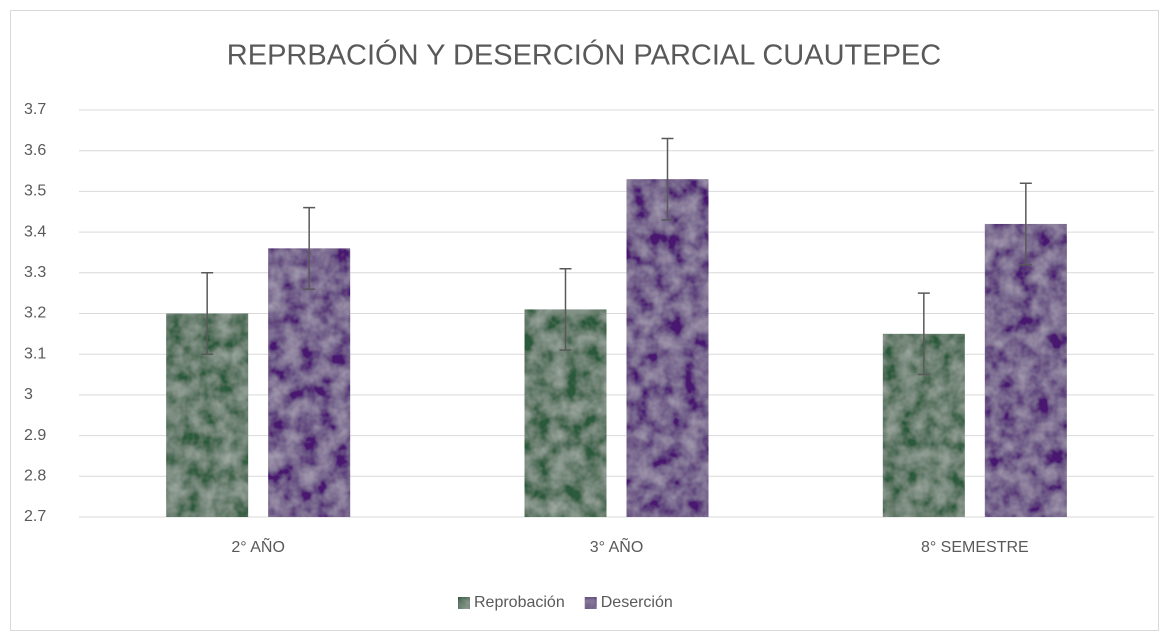 This screenshot has width=1169, height=632. What do you see at coordinates (35, 516) in the screenshot?
I see `y-tick-label: 2.7` at bounding box center [35, 516].